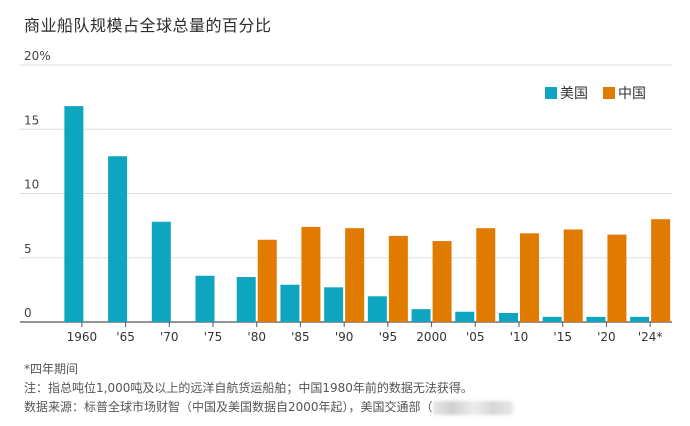 Image resolution: width=690 pixels, height=426 pixels. I want to click on redacted-text, so click(472, 407).